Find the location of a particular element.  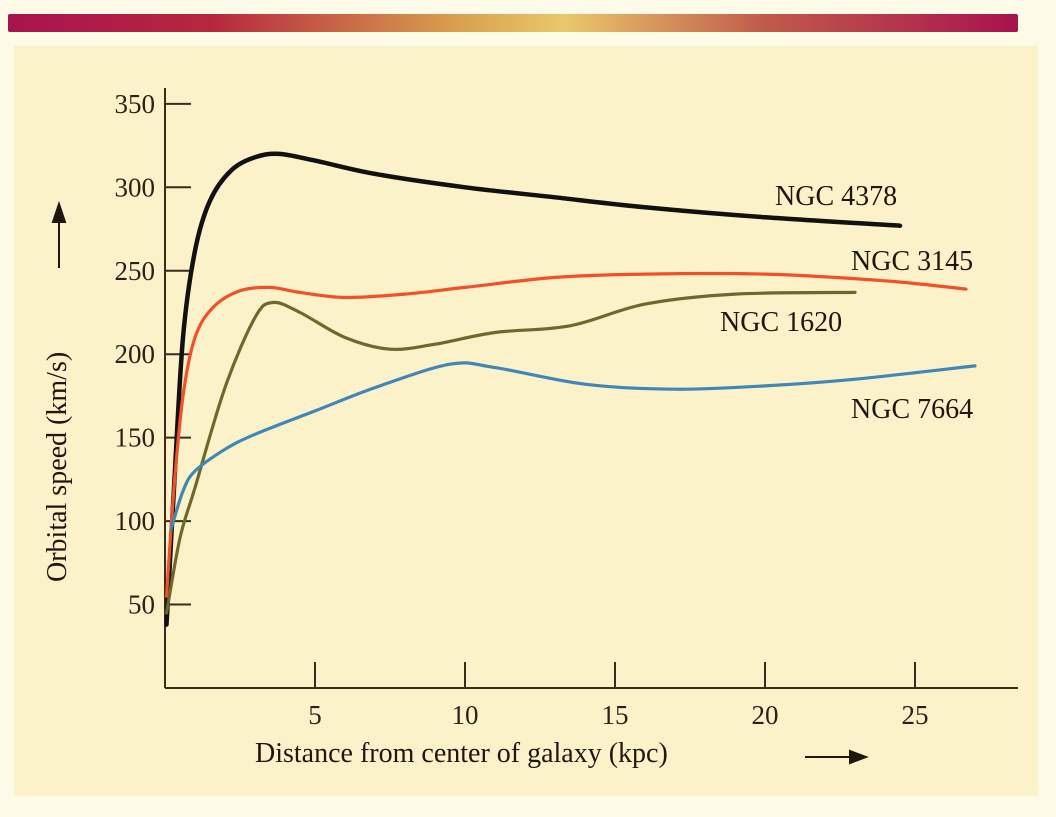

y-tick-label: 50 is located at coordinates (141, 605).